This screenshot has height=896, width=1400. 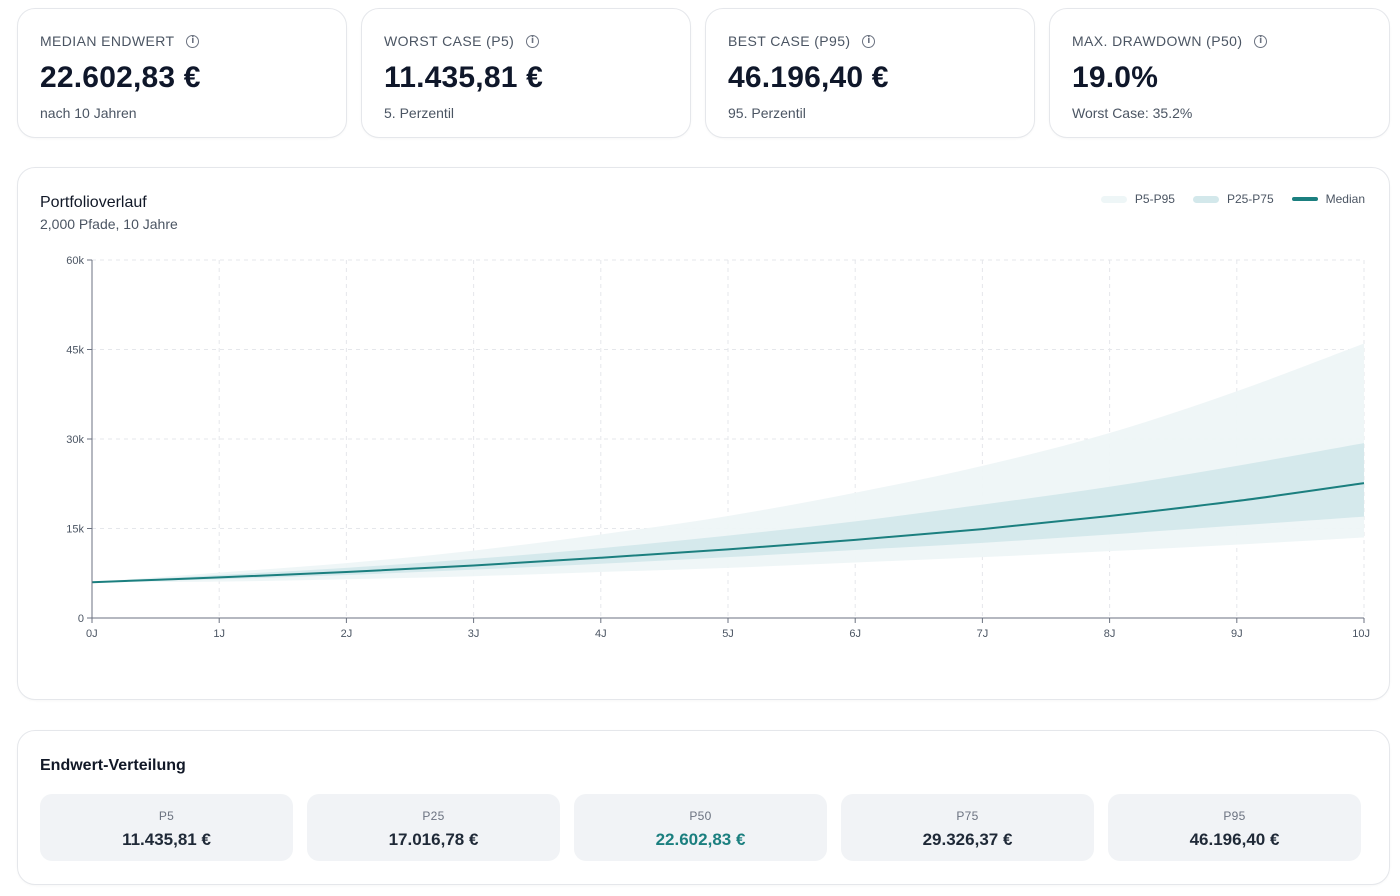 What do you see at coordinates (75, 530) in the screenshot?
I see `y-tick-label: 15k` at bounding box center [75, 530].